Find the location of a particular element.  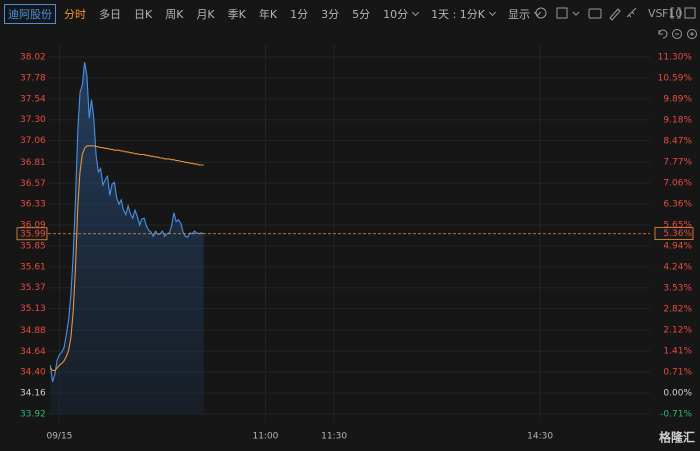

y2-tick-label: 10.59% is located at coordinates (675, 79).